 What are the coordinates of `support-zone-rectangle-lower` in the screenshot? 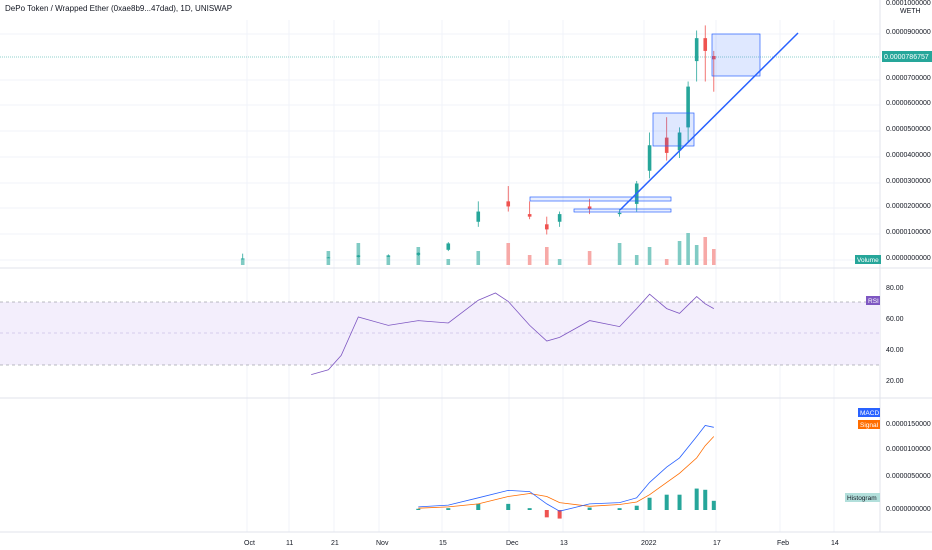 It's located at (622, 210).